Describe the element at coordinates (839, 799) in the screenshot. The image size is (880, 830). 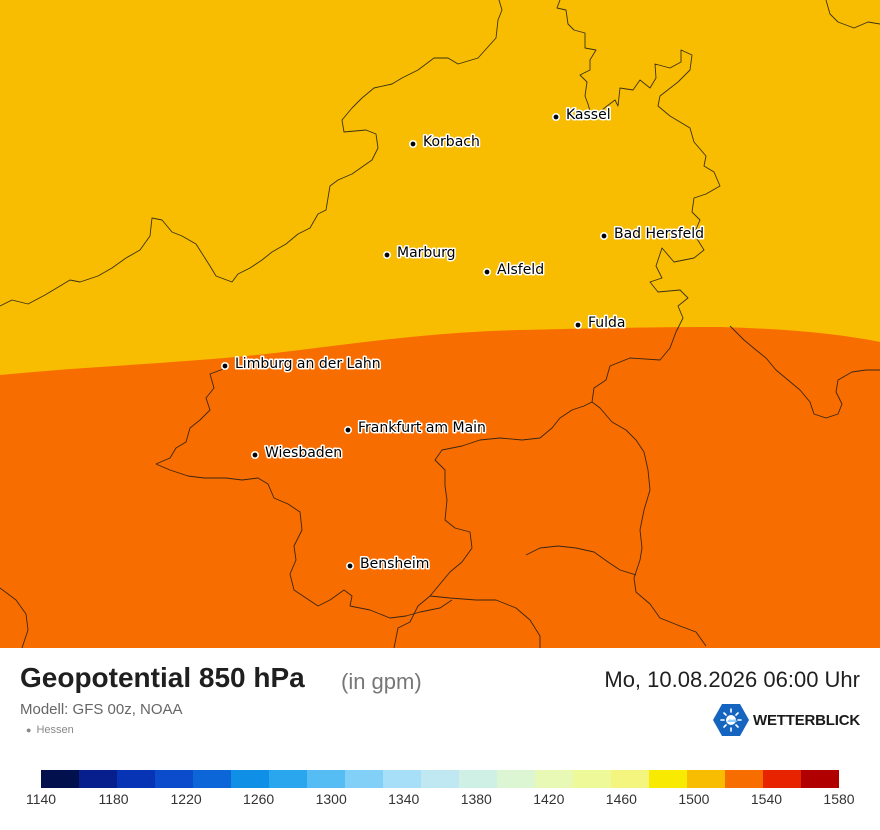
I see `color-legend-tick: 1580` at that location.